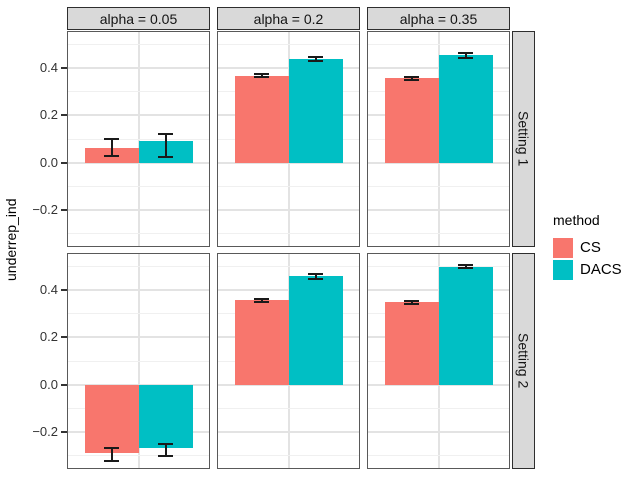 The image size is (640, 480). What do you see at coordinates (590, 247) in the screenshot?
I see `legend-label-cs: CS` at bounding box center [590, 247].